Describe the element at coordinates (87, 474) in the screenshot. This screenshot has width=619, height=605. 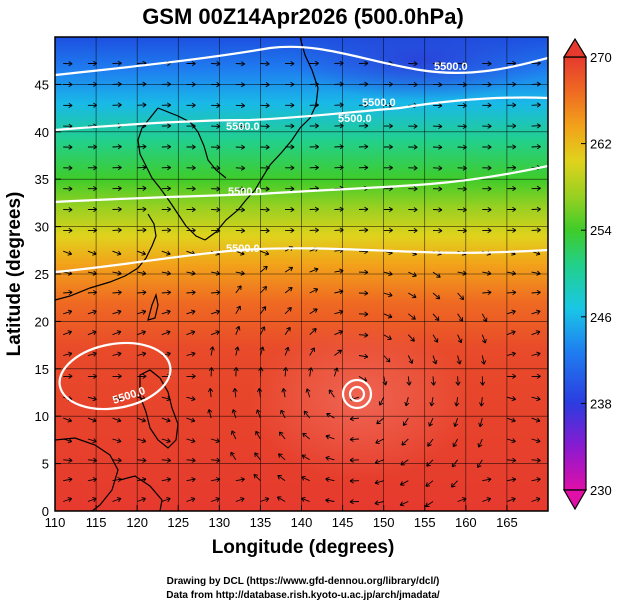
I see `coast-indochina` at that location.